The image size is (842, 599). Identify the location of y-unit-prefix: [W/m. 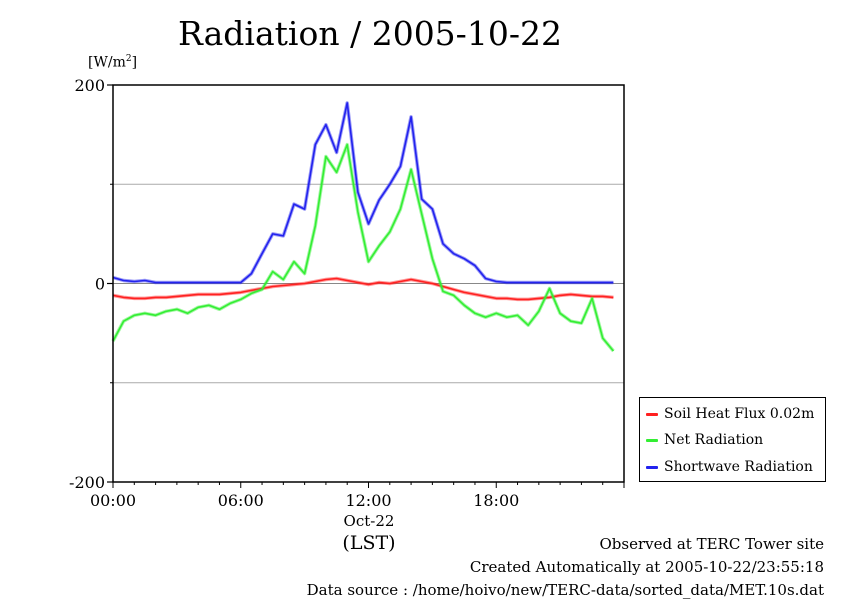
(107, 62).